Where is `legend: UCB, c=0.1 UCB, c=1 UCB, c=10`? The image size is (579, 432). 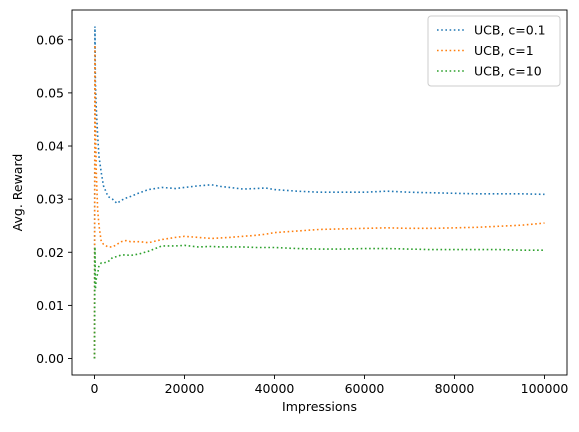 legend: UCB, c=0.1 UCB, c=1 UCB, c=10 is located at coordinates (494, 51).